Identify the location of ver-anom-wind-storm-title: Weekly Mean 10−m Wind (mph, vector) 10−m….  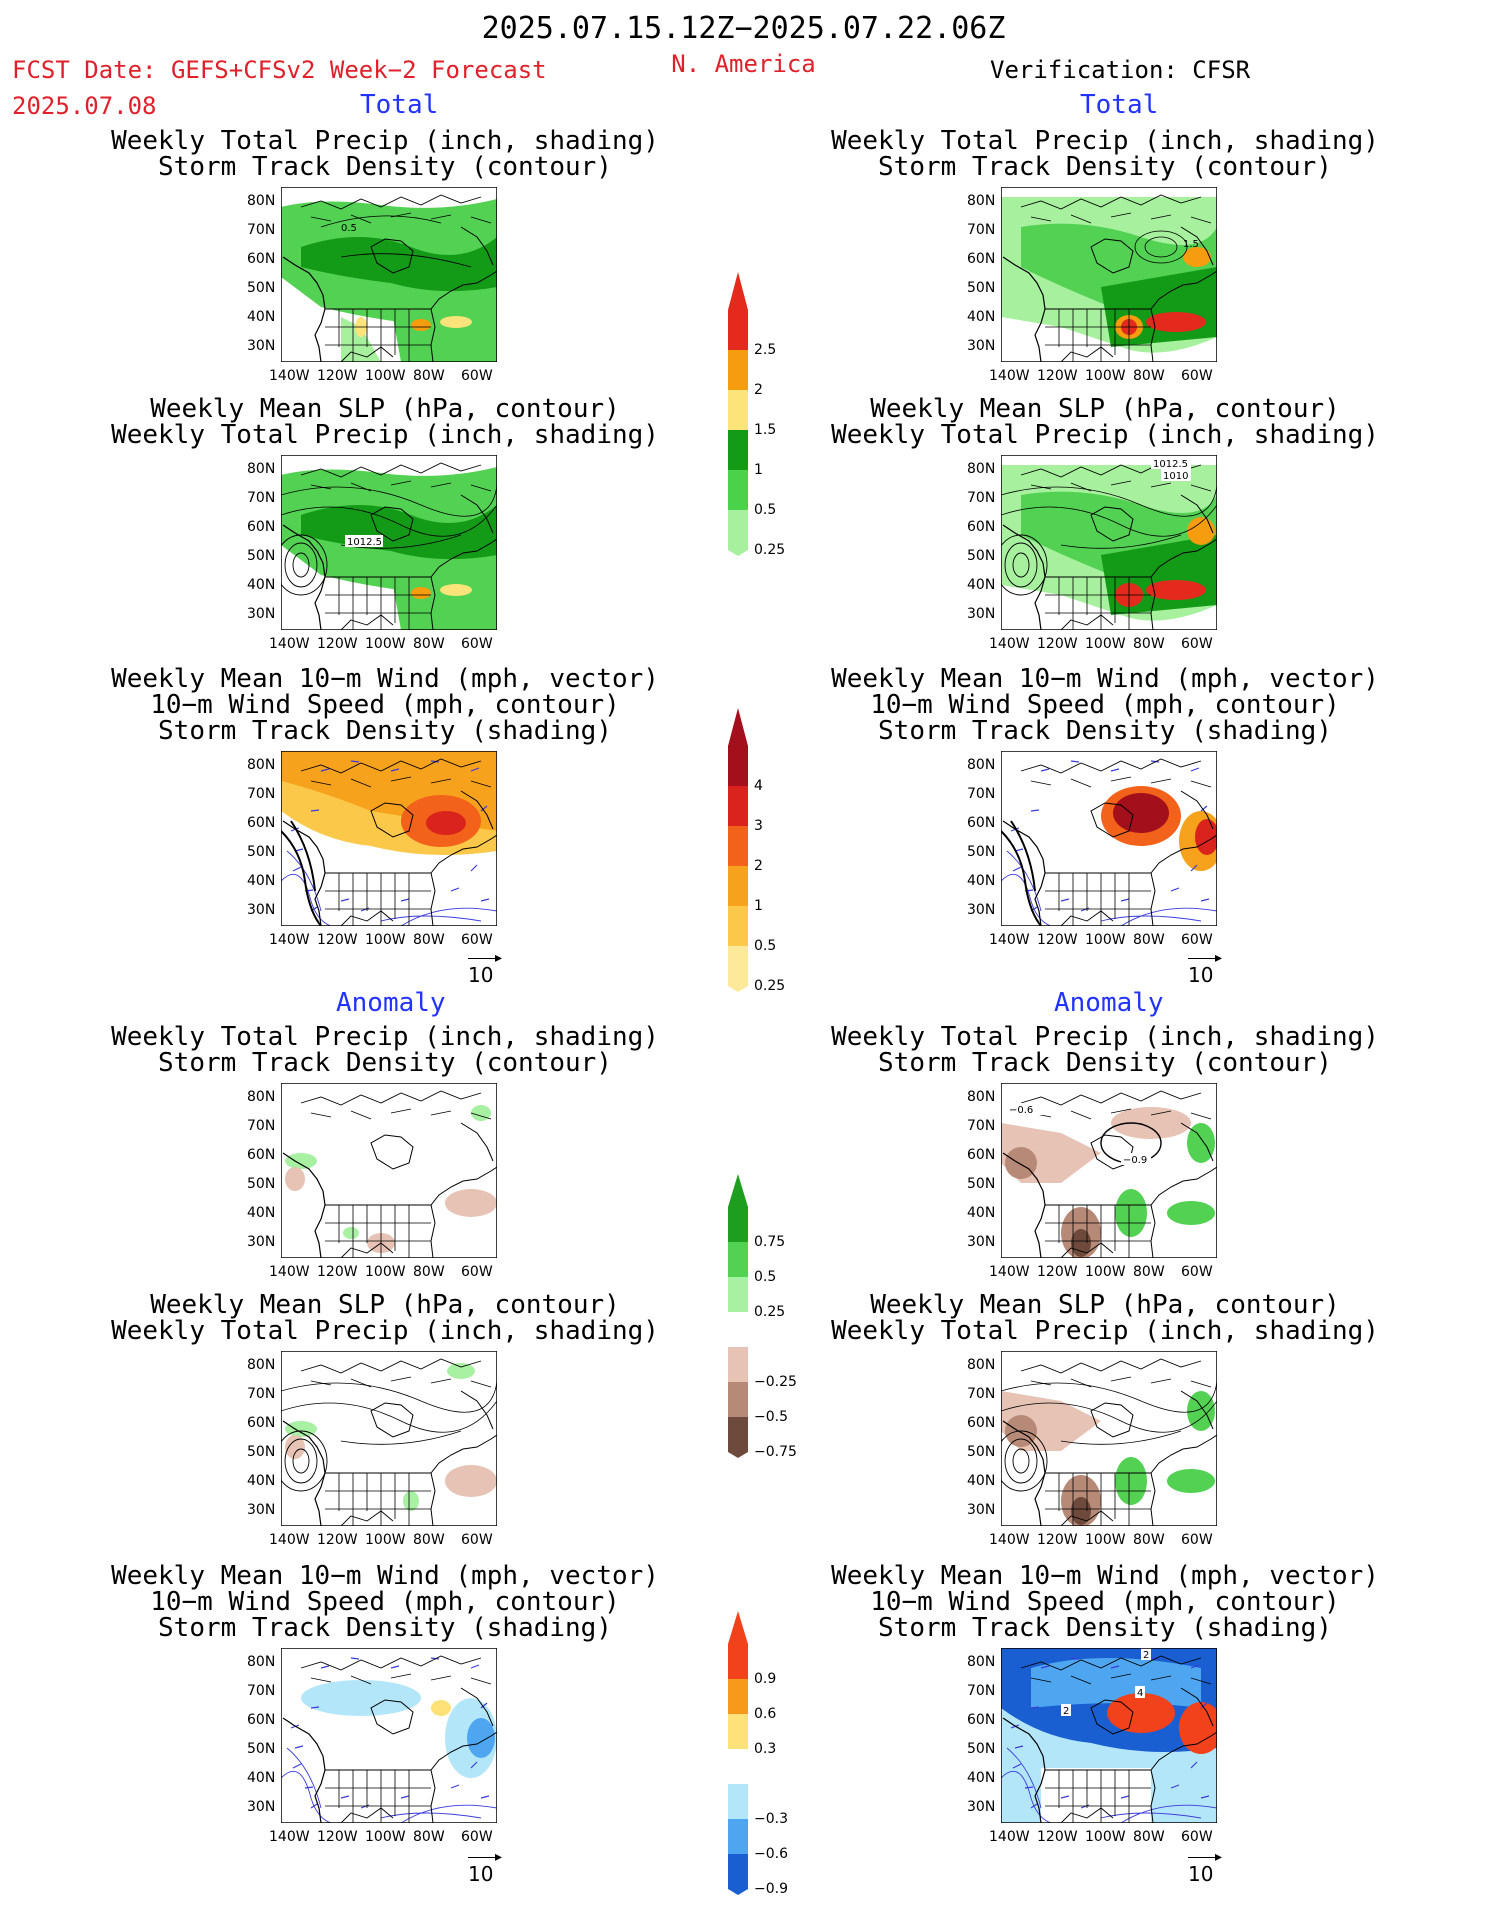
(1105, 1602).